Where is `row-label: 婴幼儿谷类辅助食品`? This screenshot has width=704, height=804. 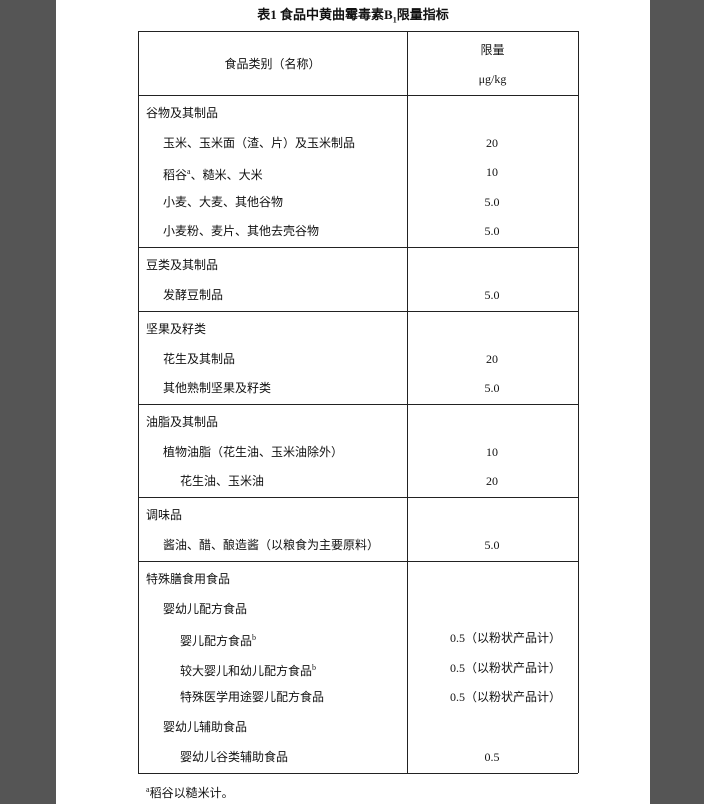 row-label: 婴幼儿谷类辅助食品 is located at coordinates (234, 757).